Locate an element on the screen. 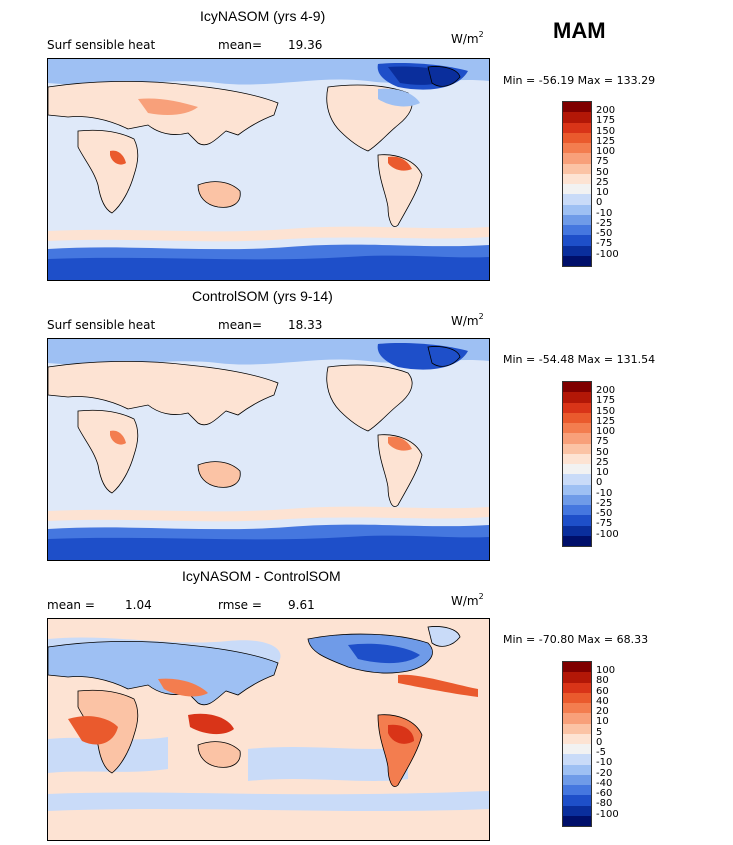 The width and height of the screenshot is (733, 845). colorbar-tick-label: 80 is located at coordinates (602, 681).